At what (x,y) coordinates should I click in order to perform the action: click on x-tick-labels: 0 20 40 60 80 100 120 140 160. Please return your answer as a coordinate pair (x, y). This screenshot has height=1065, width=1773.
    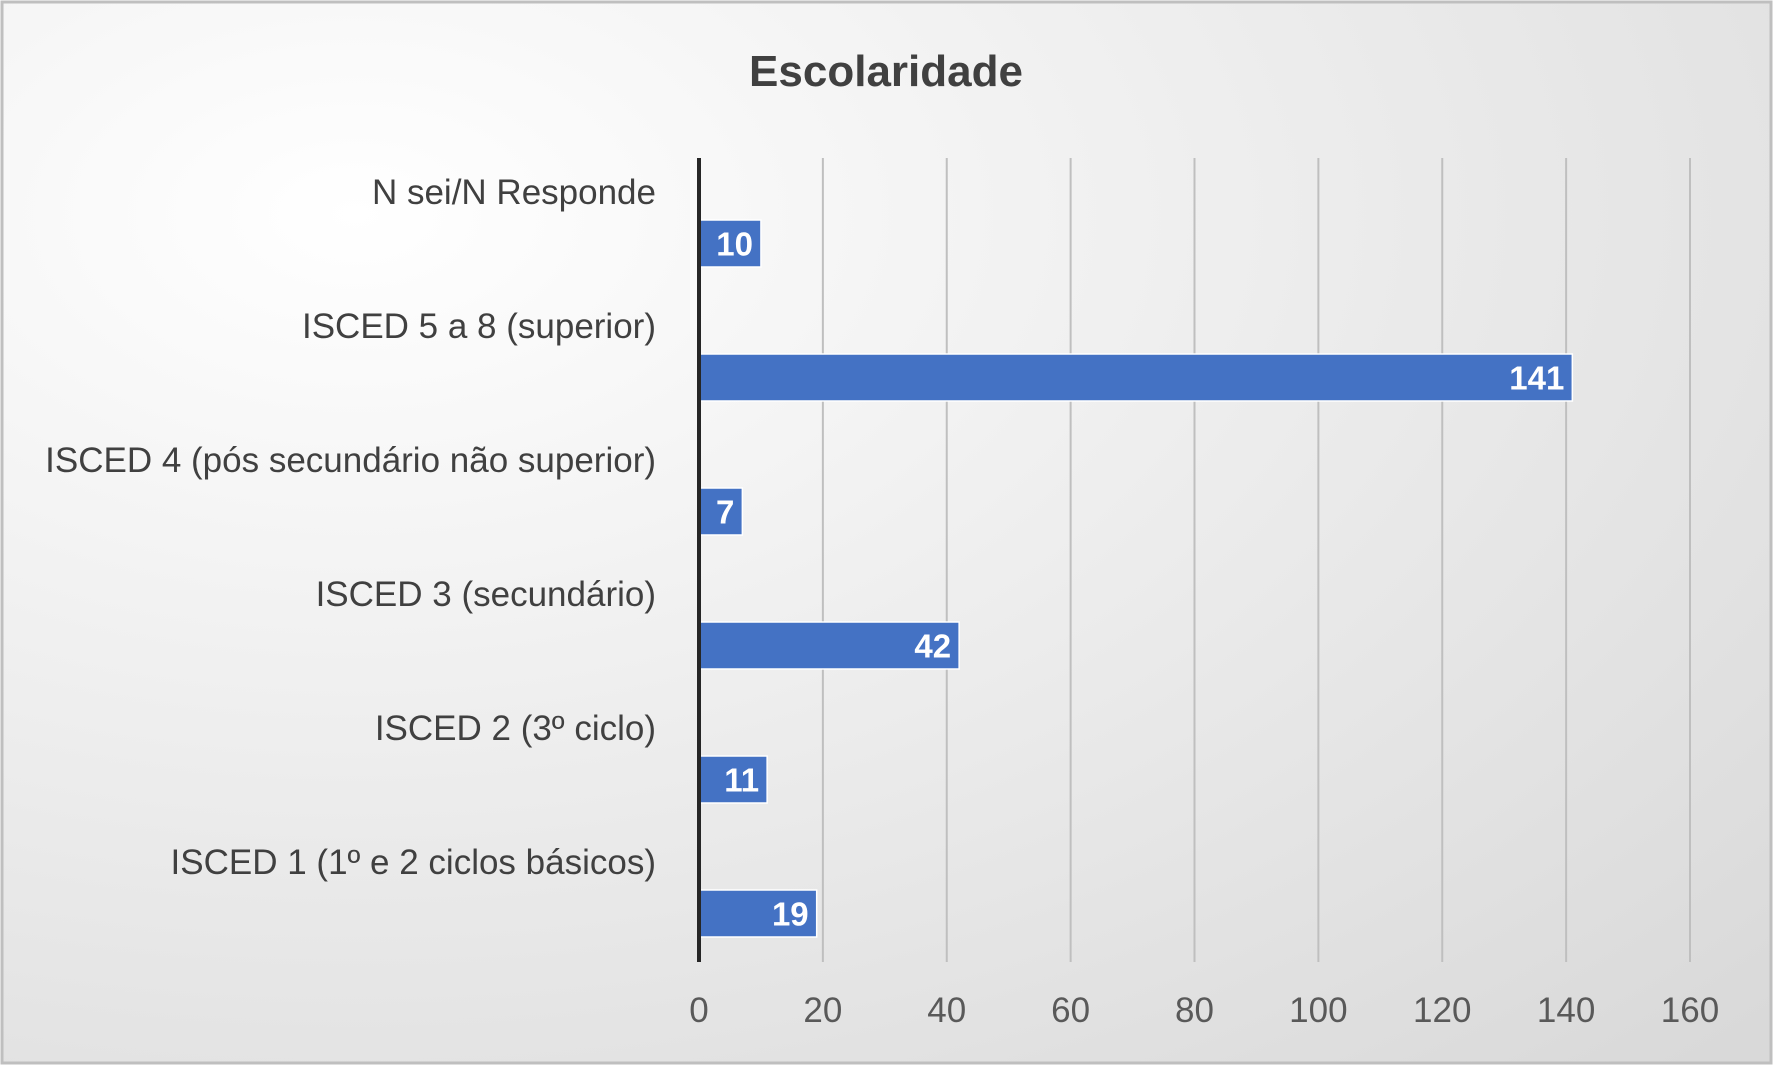
    Looking at the image, I should click on (1204, 1010).